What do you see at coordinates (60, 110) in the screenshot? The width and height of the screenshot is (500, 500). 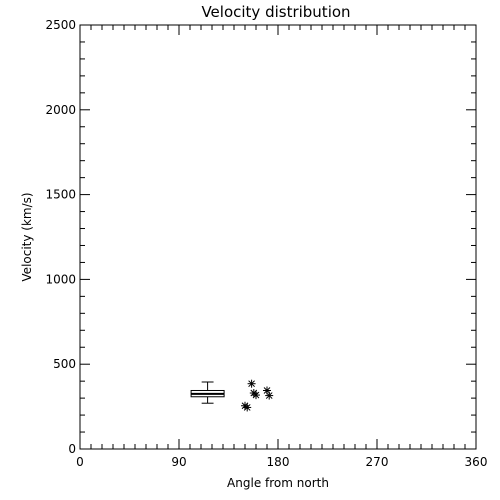 I see `y-tick-label: 2000` at bounding box center [60, 110].